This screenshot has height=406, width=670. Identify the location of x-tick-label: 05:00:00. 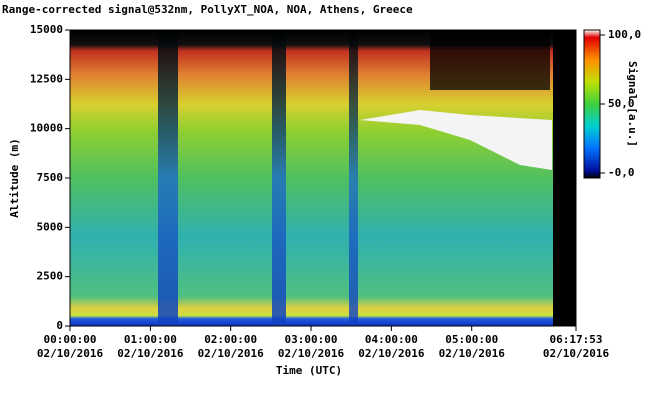
(471, 339).